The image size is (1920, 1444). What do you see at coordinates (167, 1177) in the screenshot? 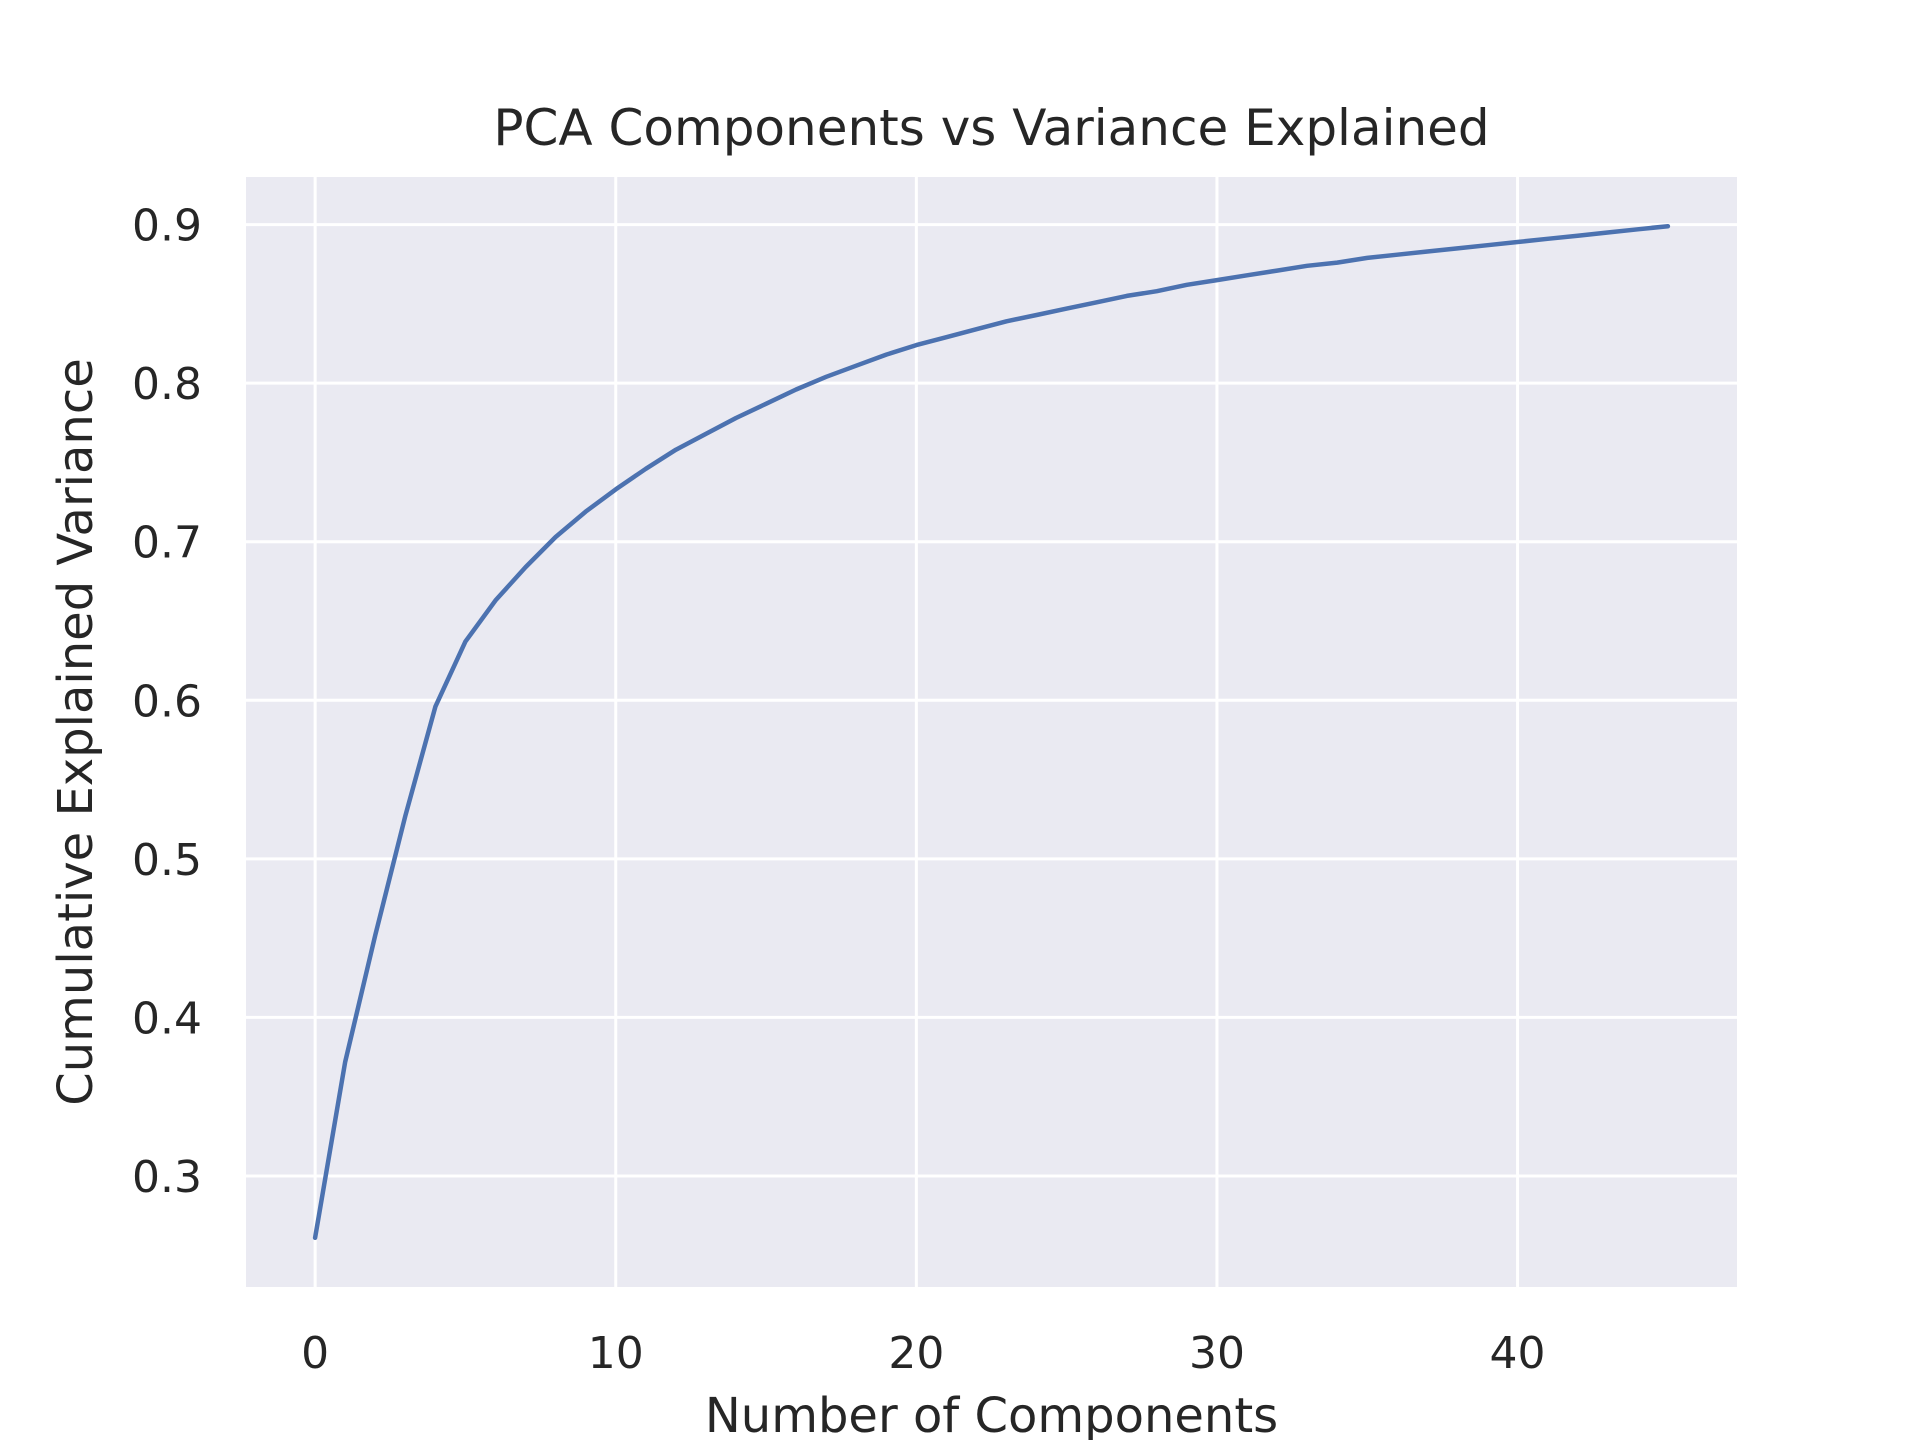
I see `y-tick-label: 0.3` at bounding box center [167, 1177].